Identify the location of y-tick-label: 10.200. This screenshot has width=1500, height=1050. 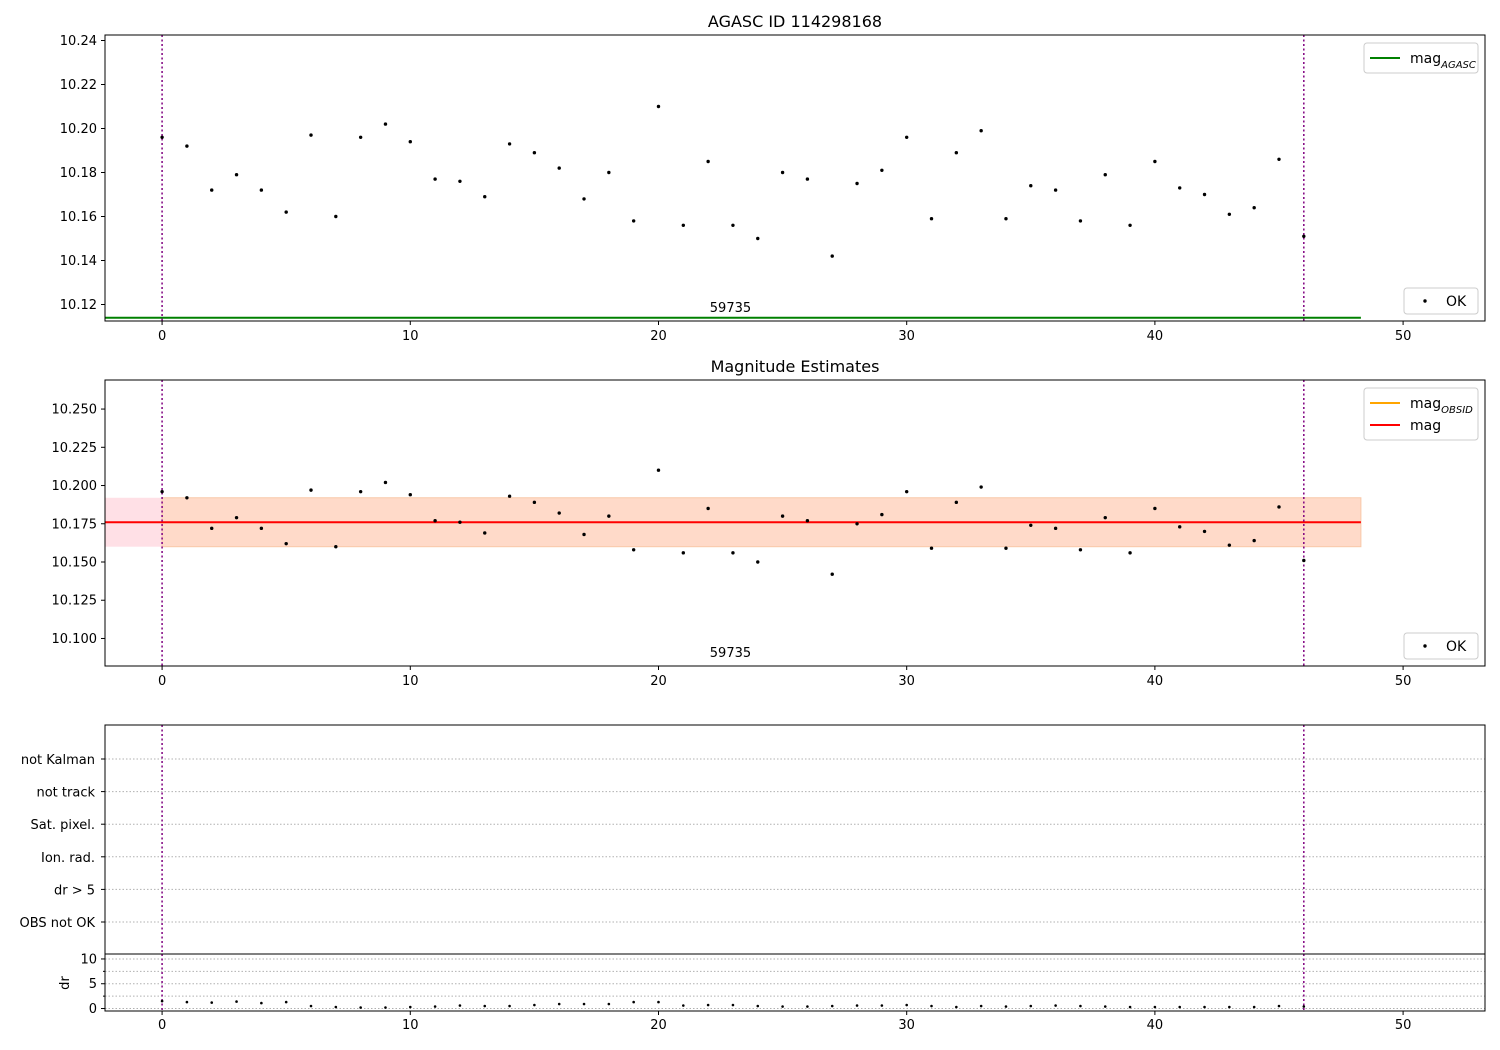
(75, 486).